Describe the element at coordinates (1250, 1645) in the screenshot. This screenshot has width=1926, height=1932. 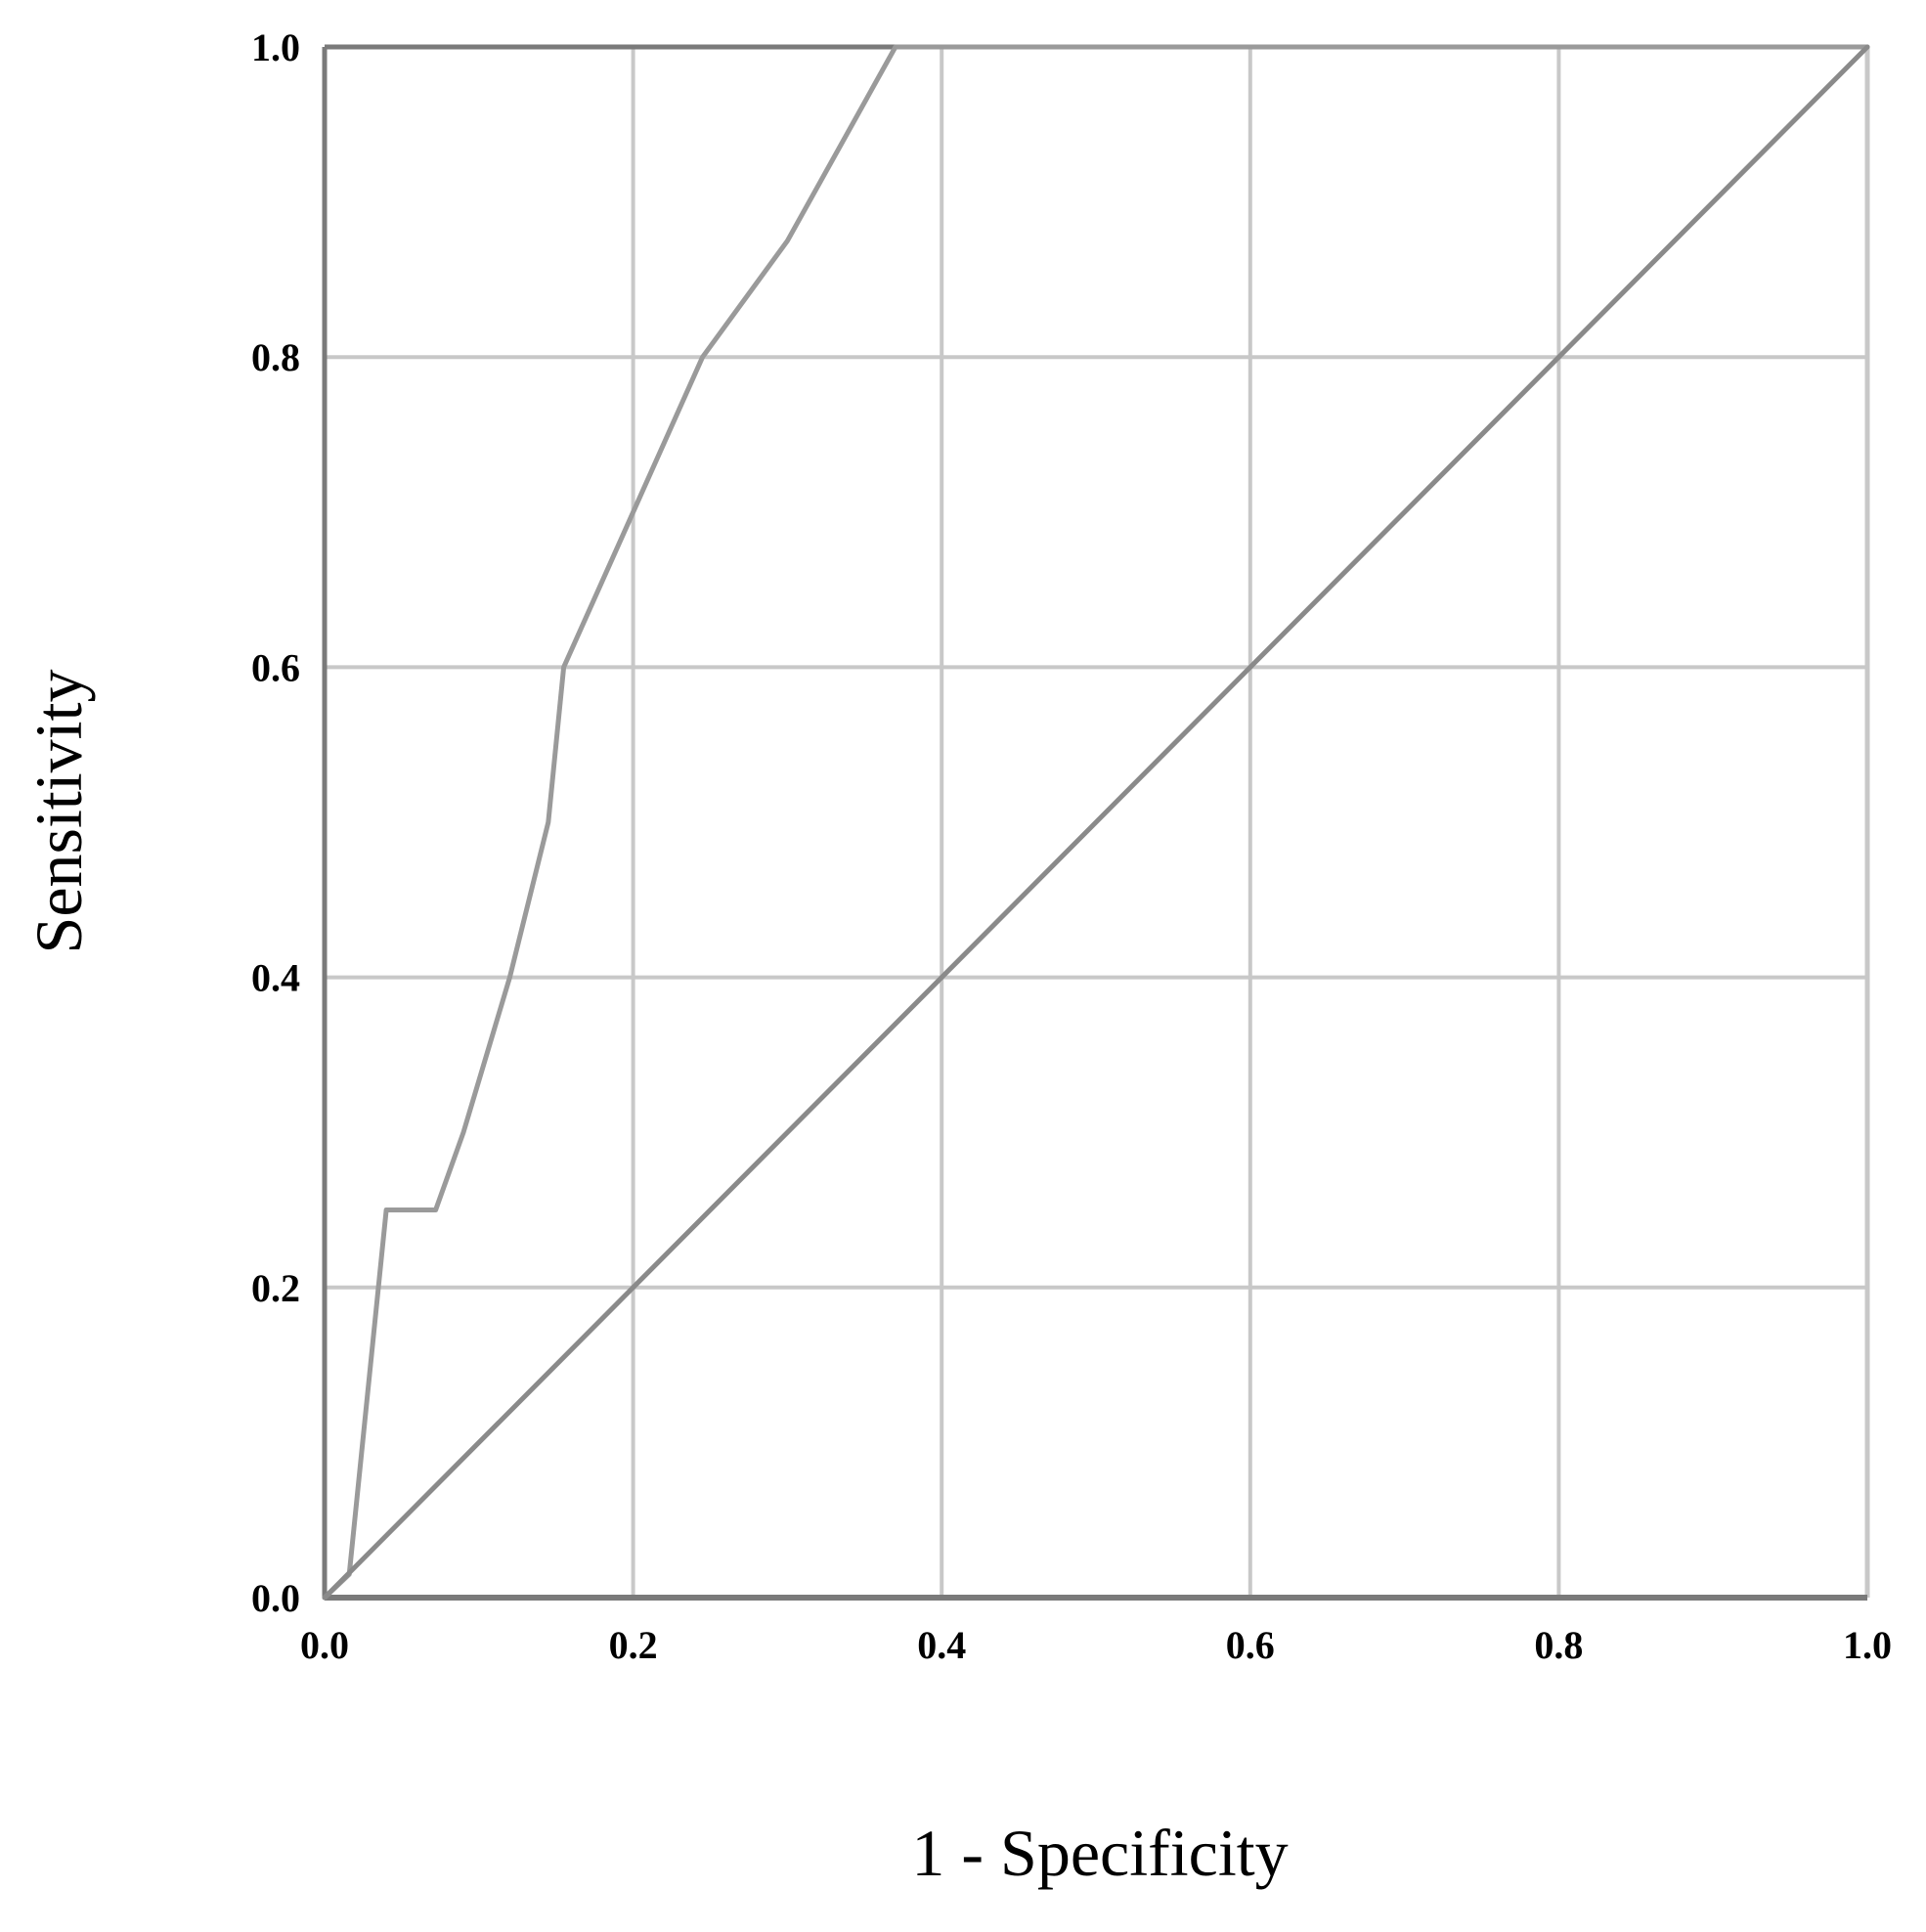
I see `x-tick-label: 0.6` at that location.